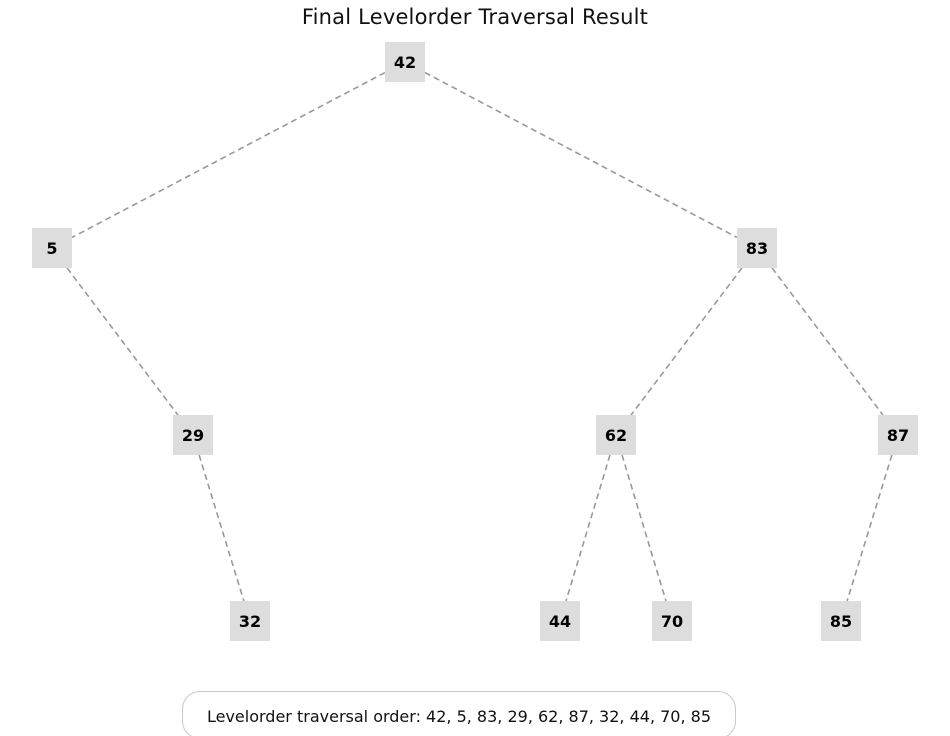 Image resolution: width=950 pixels, height=736 pixels. What do you see at coordinates (757, 248) in the screenshot?
I see `tree-node-83: 83` at bounding box center [757, 248].